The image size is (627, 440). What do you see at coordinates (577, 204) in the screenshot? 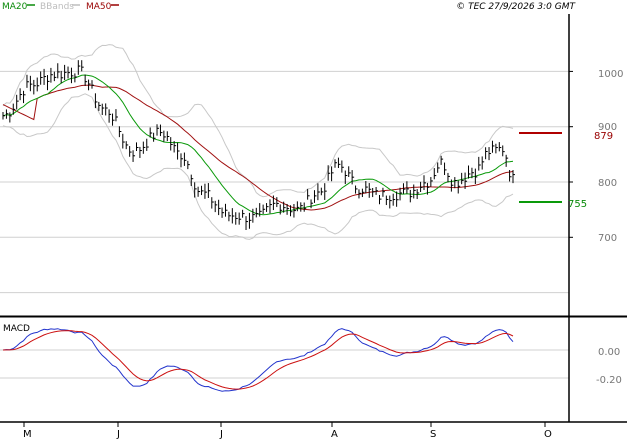
I see `ma20-marker-value: 755` at bounding box center [577, 204].